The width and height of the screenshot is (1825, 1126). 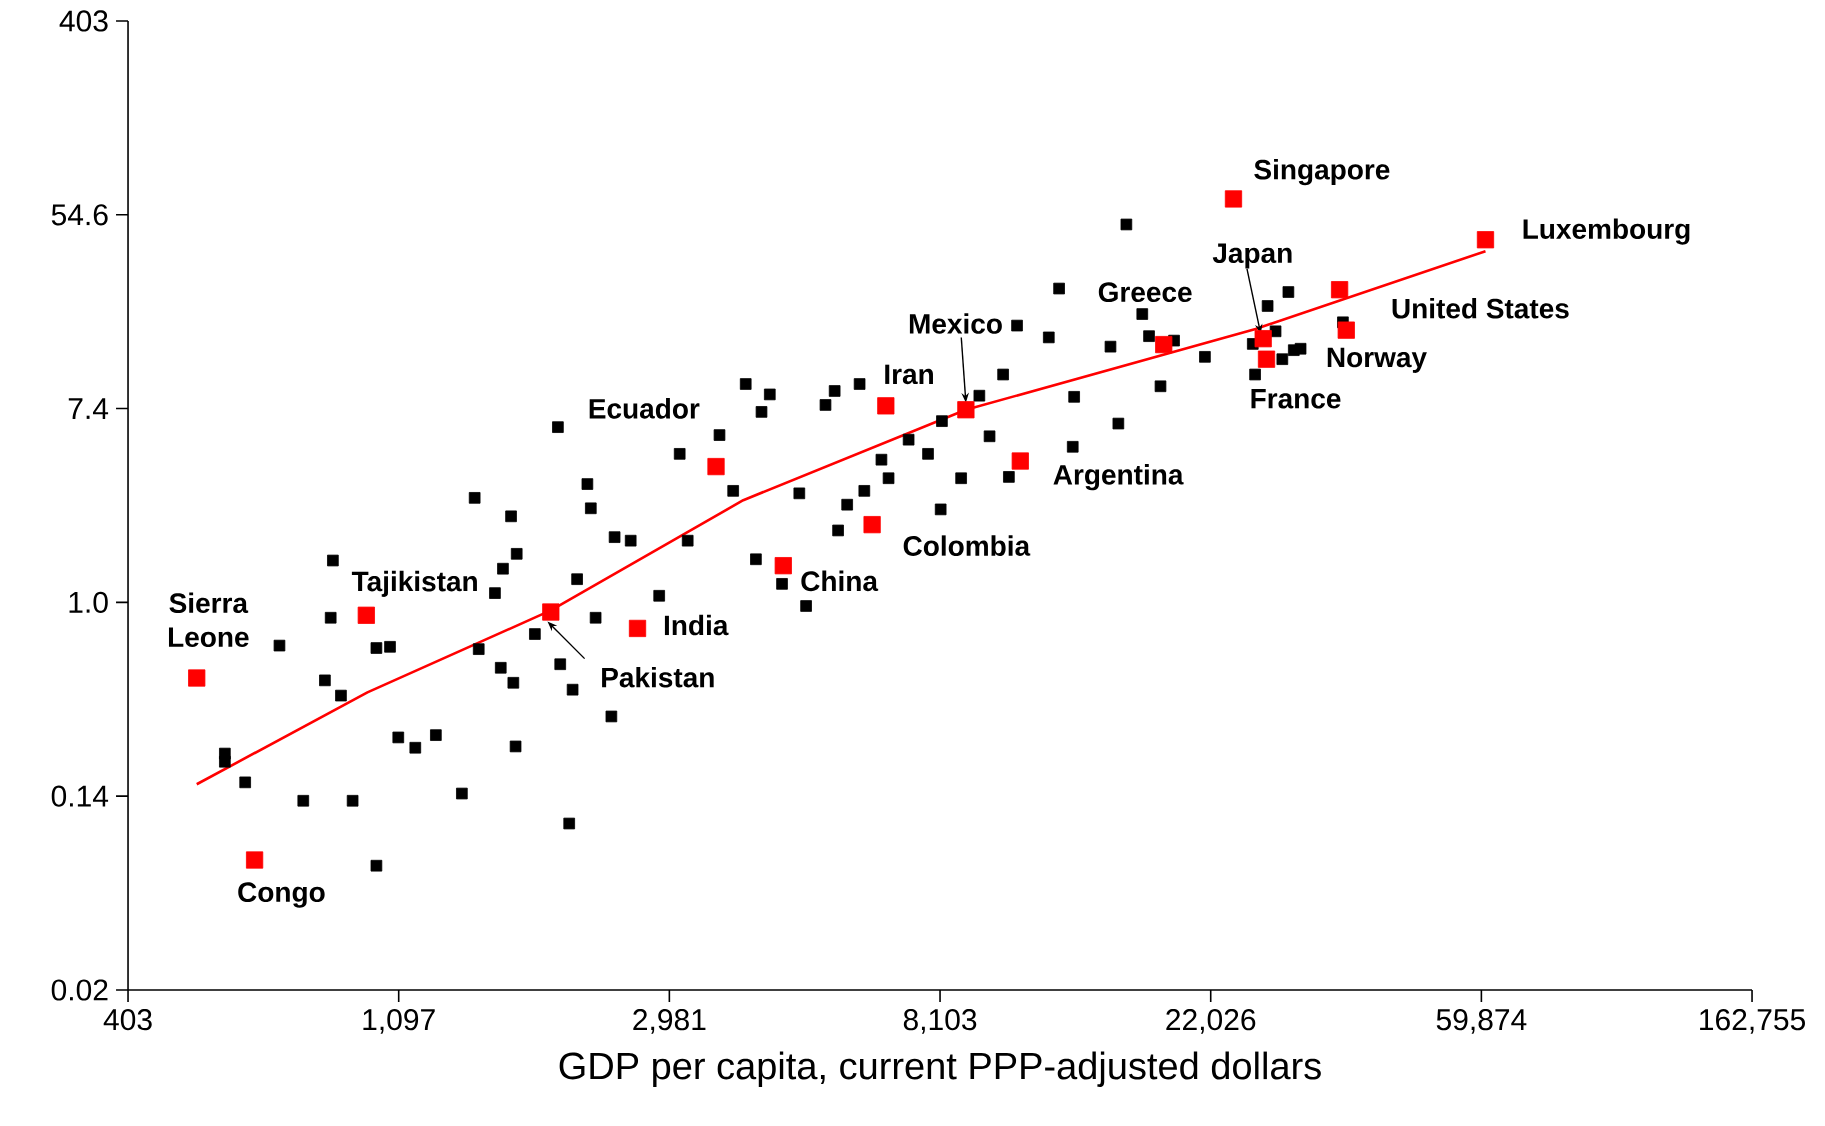 I want to click on annotation: France, so click(x=1296, y=399).